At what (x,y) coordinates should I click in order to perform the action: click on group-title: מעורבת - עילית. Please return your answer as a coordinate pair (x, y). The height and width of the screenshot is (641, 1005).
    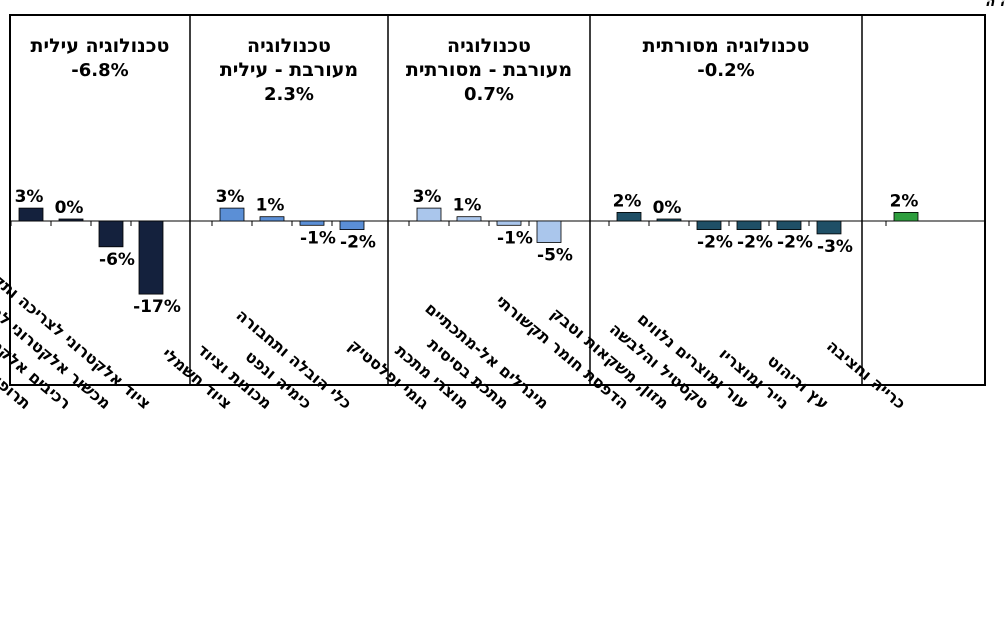
    Looking at the image, I should click on (289, 70).